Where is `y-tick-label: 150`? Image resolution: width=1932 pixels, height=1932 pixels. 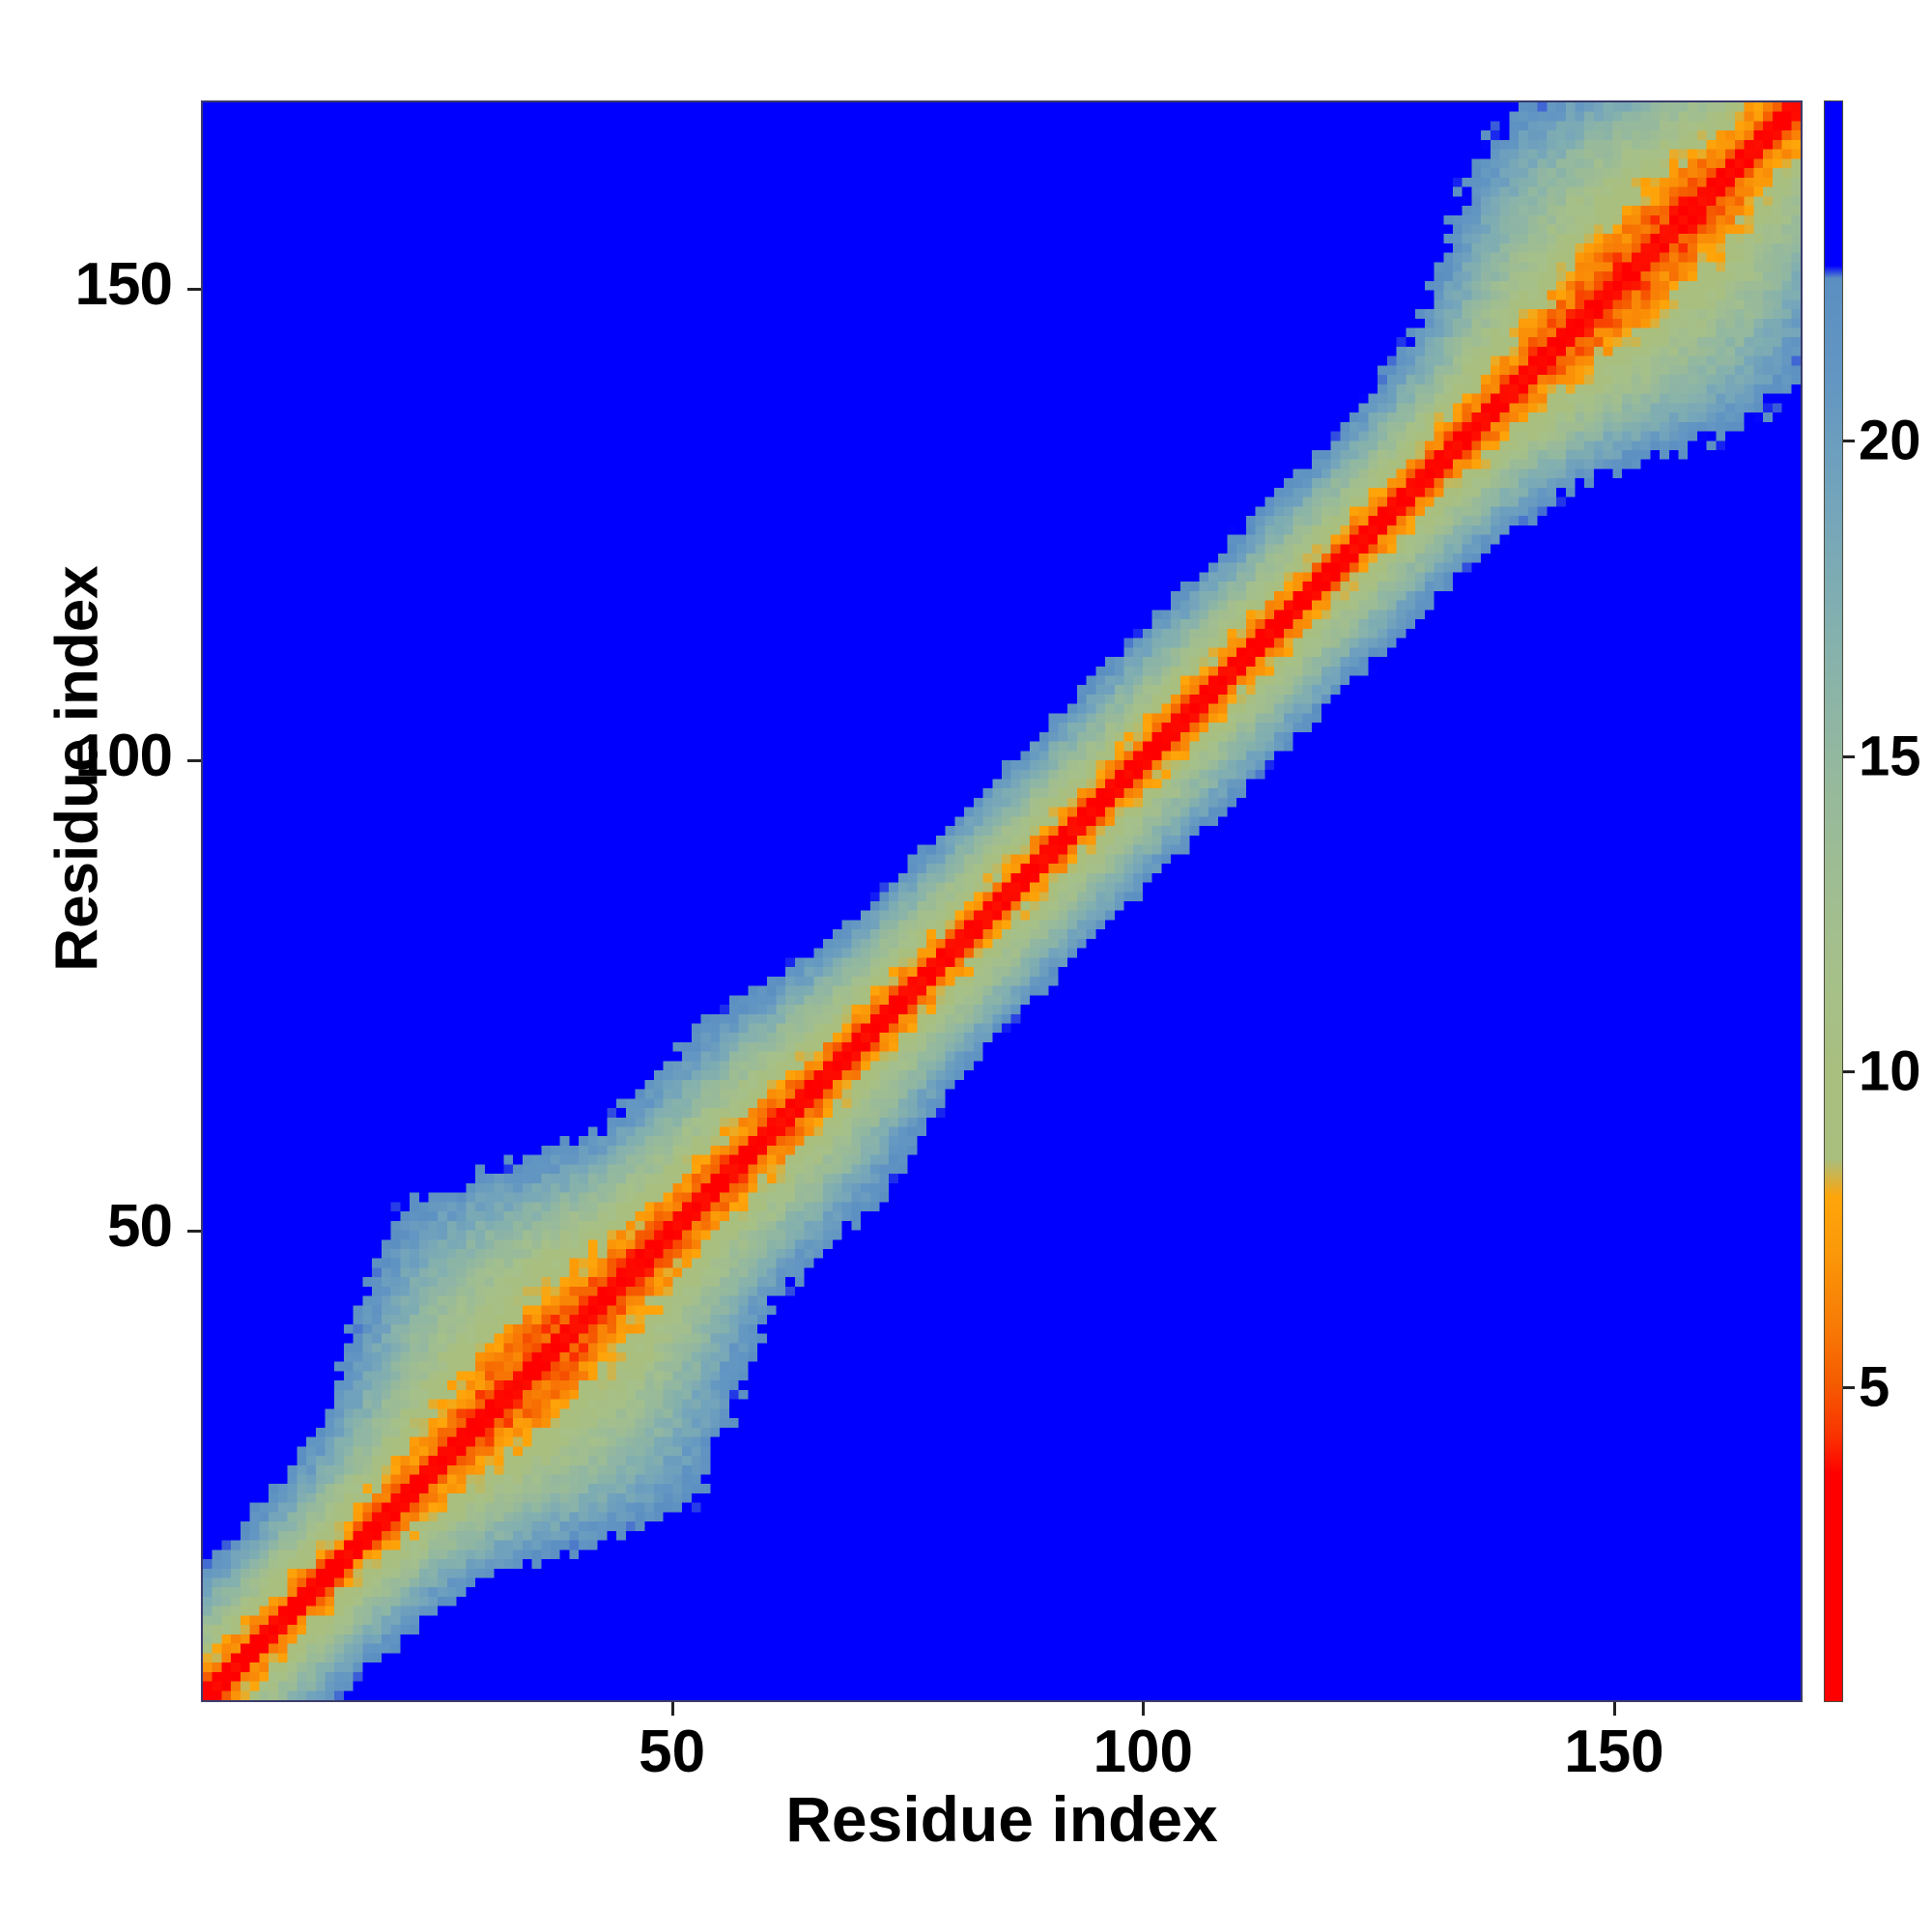
y-tick-label: 150 is located at coordinates (123, 285).